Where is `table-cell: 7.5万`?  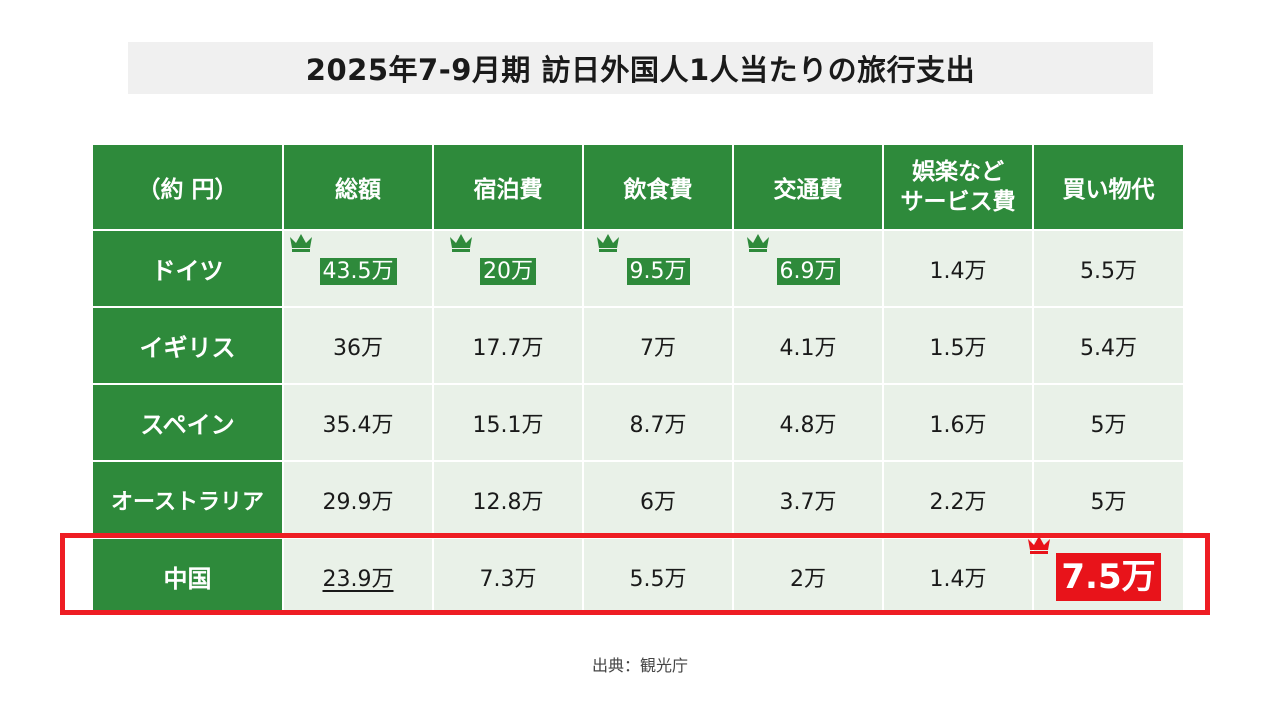
table-cell: 7.5万 is located at coordinates (1106, 575).